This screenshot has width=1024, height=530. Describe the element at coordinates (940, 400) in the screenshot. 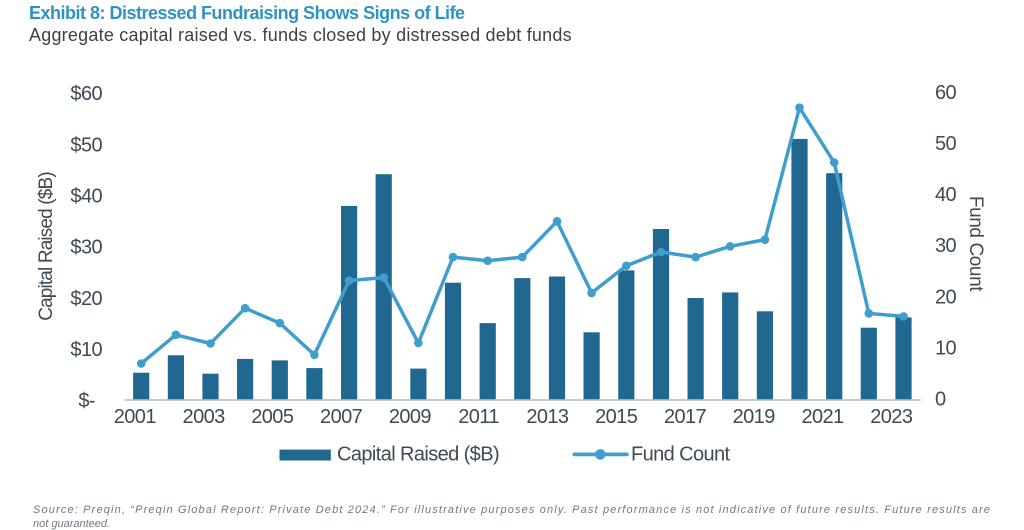

I see `svg-text: 0` at that location.